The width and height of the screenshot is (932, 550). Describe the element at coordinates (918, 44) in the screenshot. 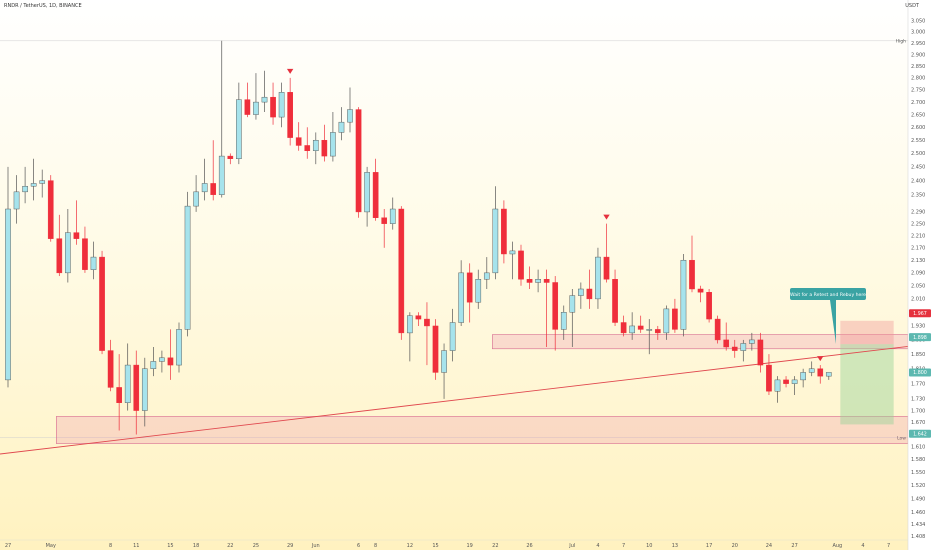

I see `y-tick-label: 2.950` at that location.